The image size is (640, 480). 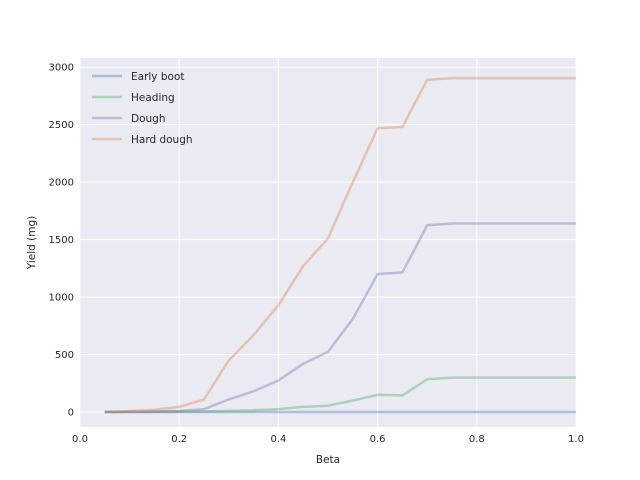 What do you see at coordinates (61, 125) in the screenshot?
I see `y-tick-label: 2500` at bounding box center [61, 125].